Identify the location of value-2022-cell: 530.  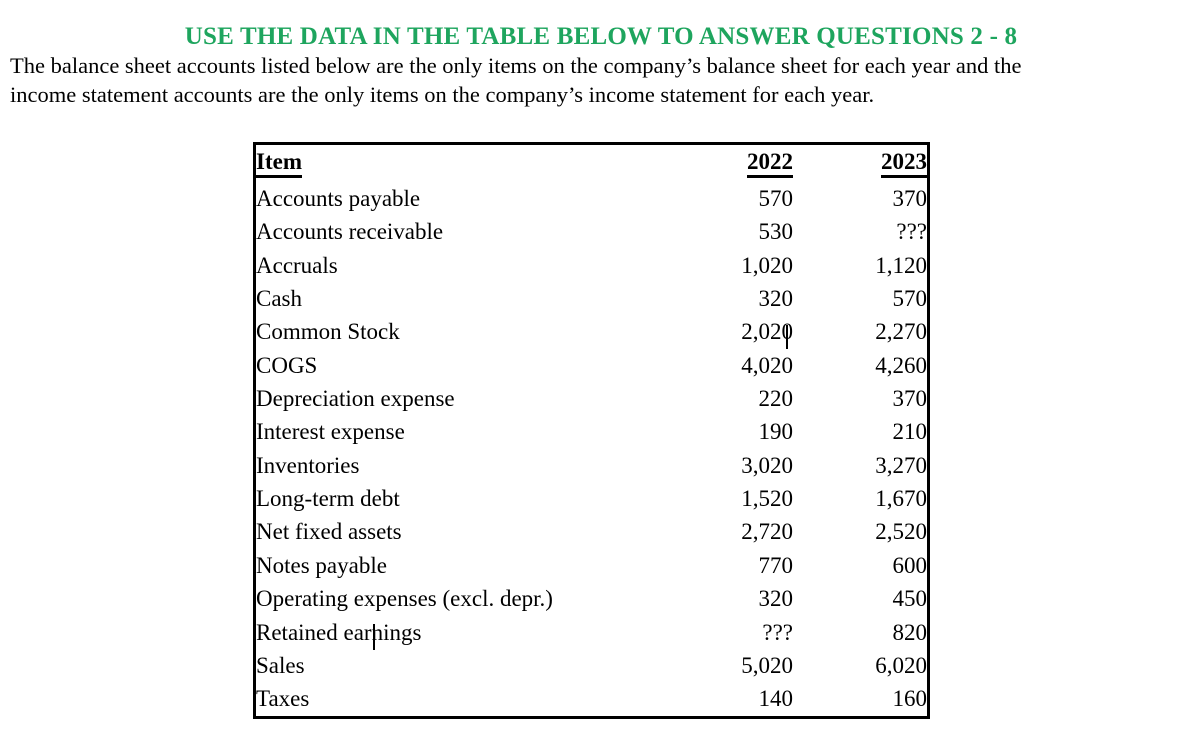
(776, 232).